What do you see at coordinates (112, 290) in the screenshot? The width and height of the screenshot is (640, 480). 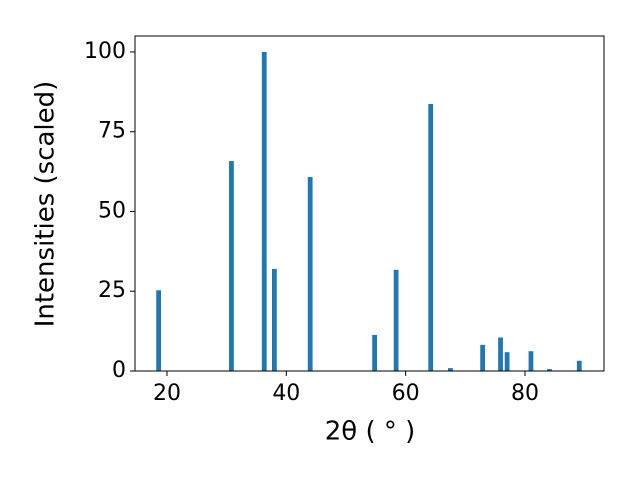 I see `y-tick-label: 25` at bounding box center [112, 290].